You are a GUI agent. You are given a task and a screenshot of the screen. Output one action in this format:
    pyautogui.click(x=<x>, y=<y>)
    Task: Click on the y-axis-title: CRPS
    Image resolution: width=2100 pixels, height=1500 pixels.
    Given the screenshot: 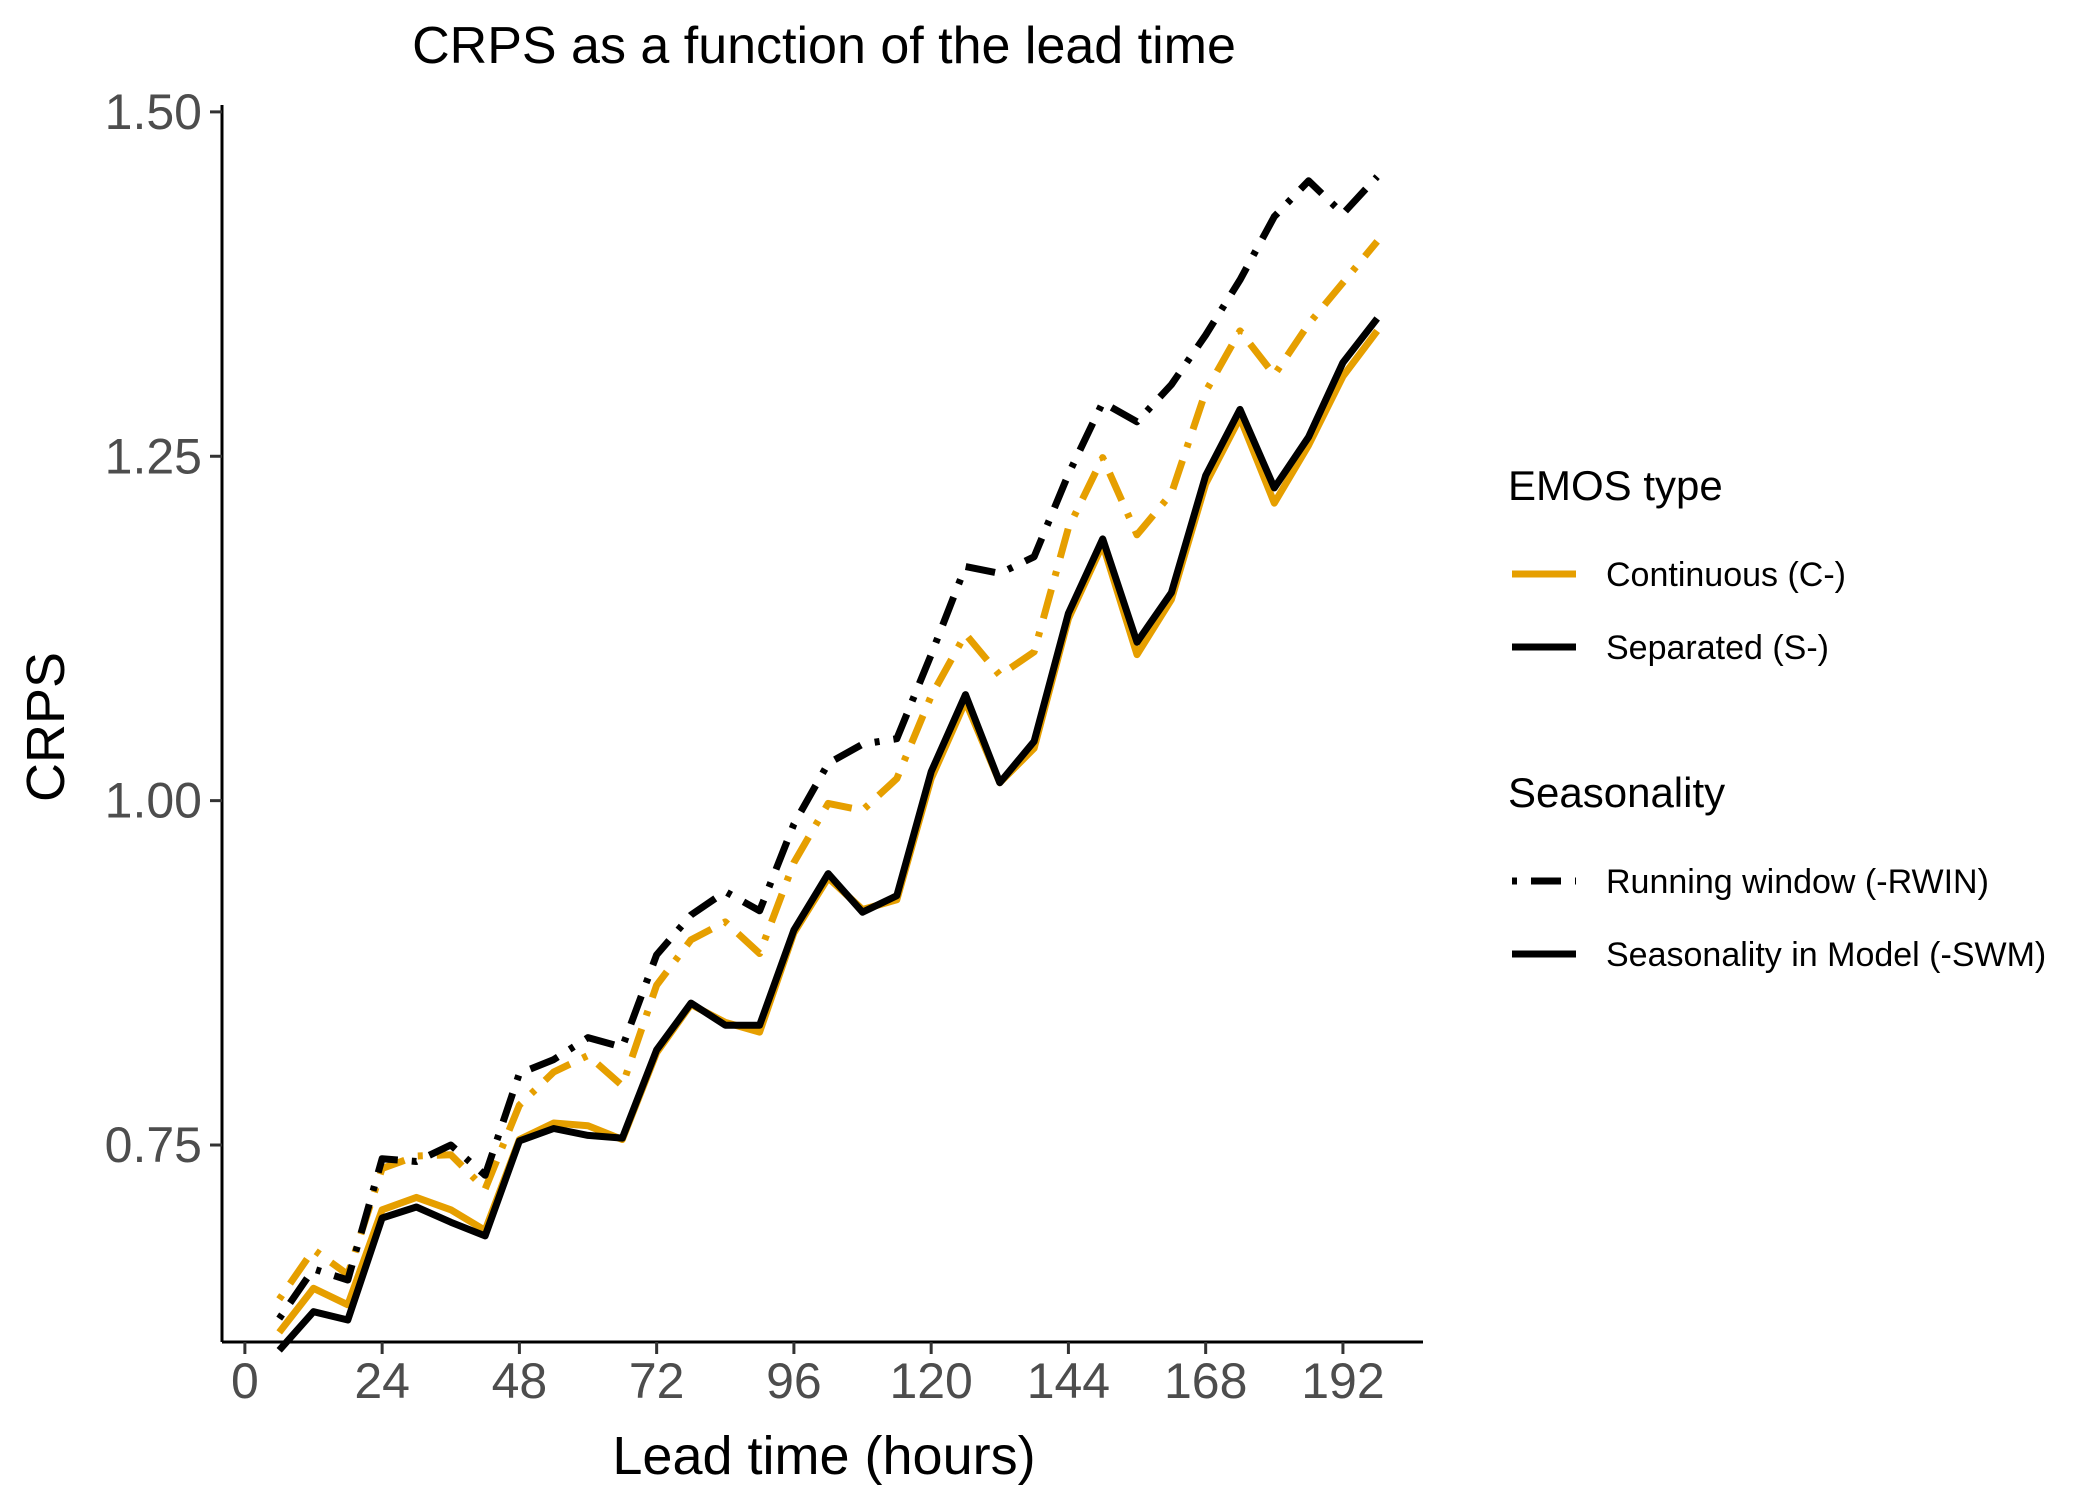 What is the action you would take?
    pyautogui.click(x=46, y=727)
    